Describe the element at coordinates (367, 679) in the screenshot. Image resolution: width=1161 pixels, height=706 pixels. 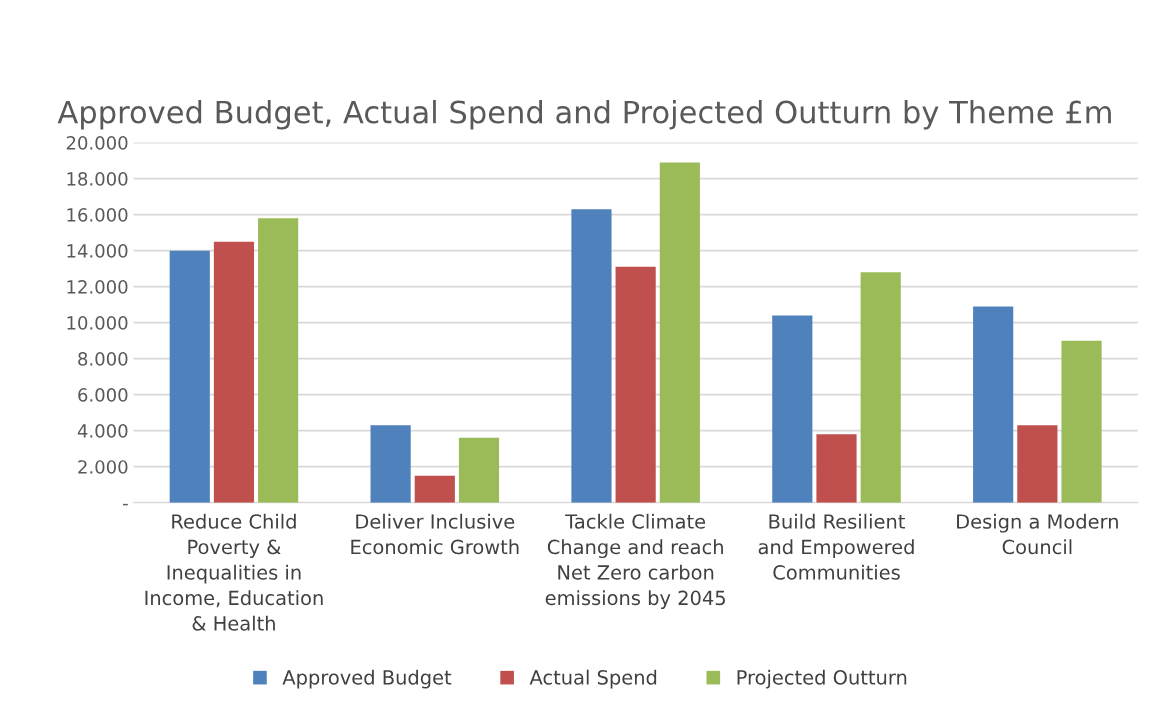
I see `legend-label: Approved Budget` at that location.